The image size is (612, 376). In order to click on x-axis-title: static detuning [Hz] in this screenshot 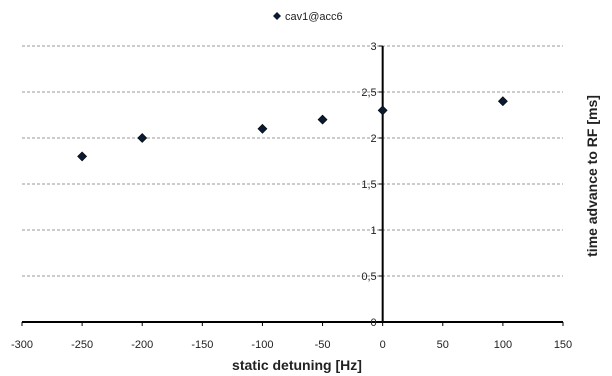, I will do `click(297, 365)`.